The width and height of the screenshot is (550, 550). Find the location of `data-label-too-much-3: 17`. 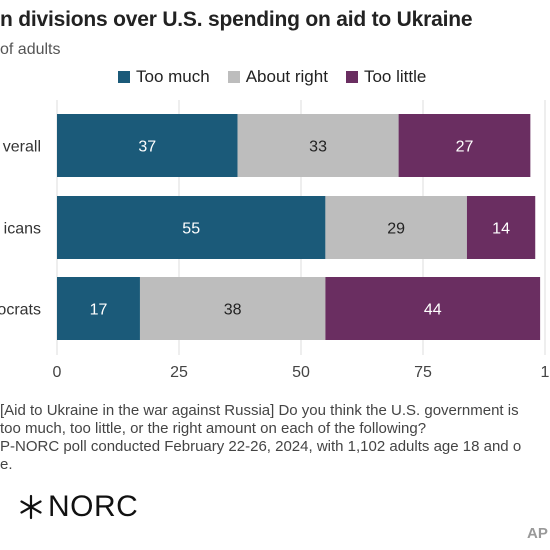

data-label-too-much-3: 17 is located at coordinates (99, 310).